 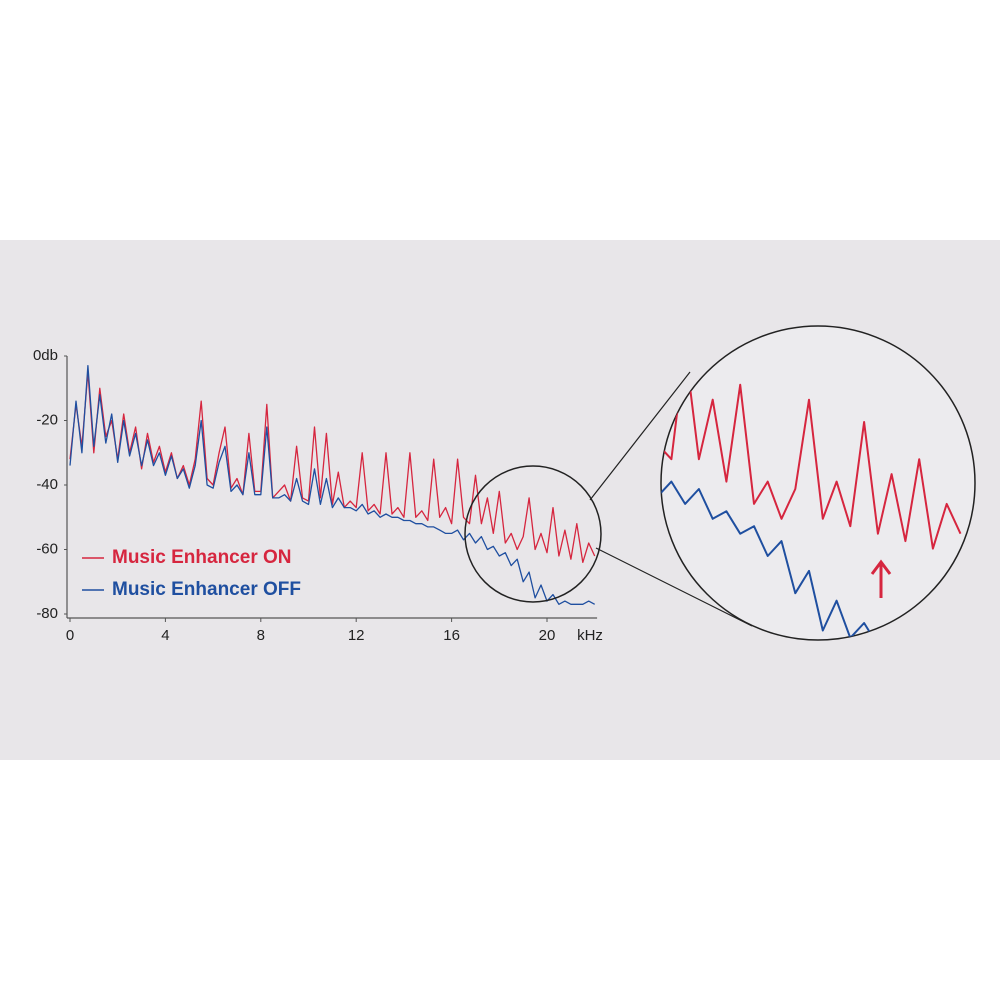 I want to click on y-tick-label: 0db, so click(x=45, y=355).